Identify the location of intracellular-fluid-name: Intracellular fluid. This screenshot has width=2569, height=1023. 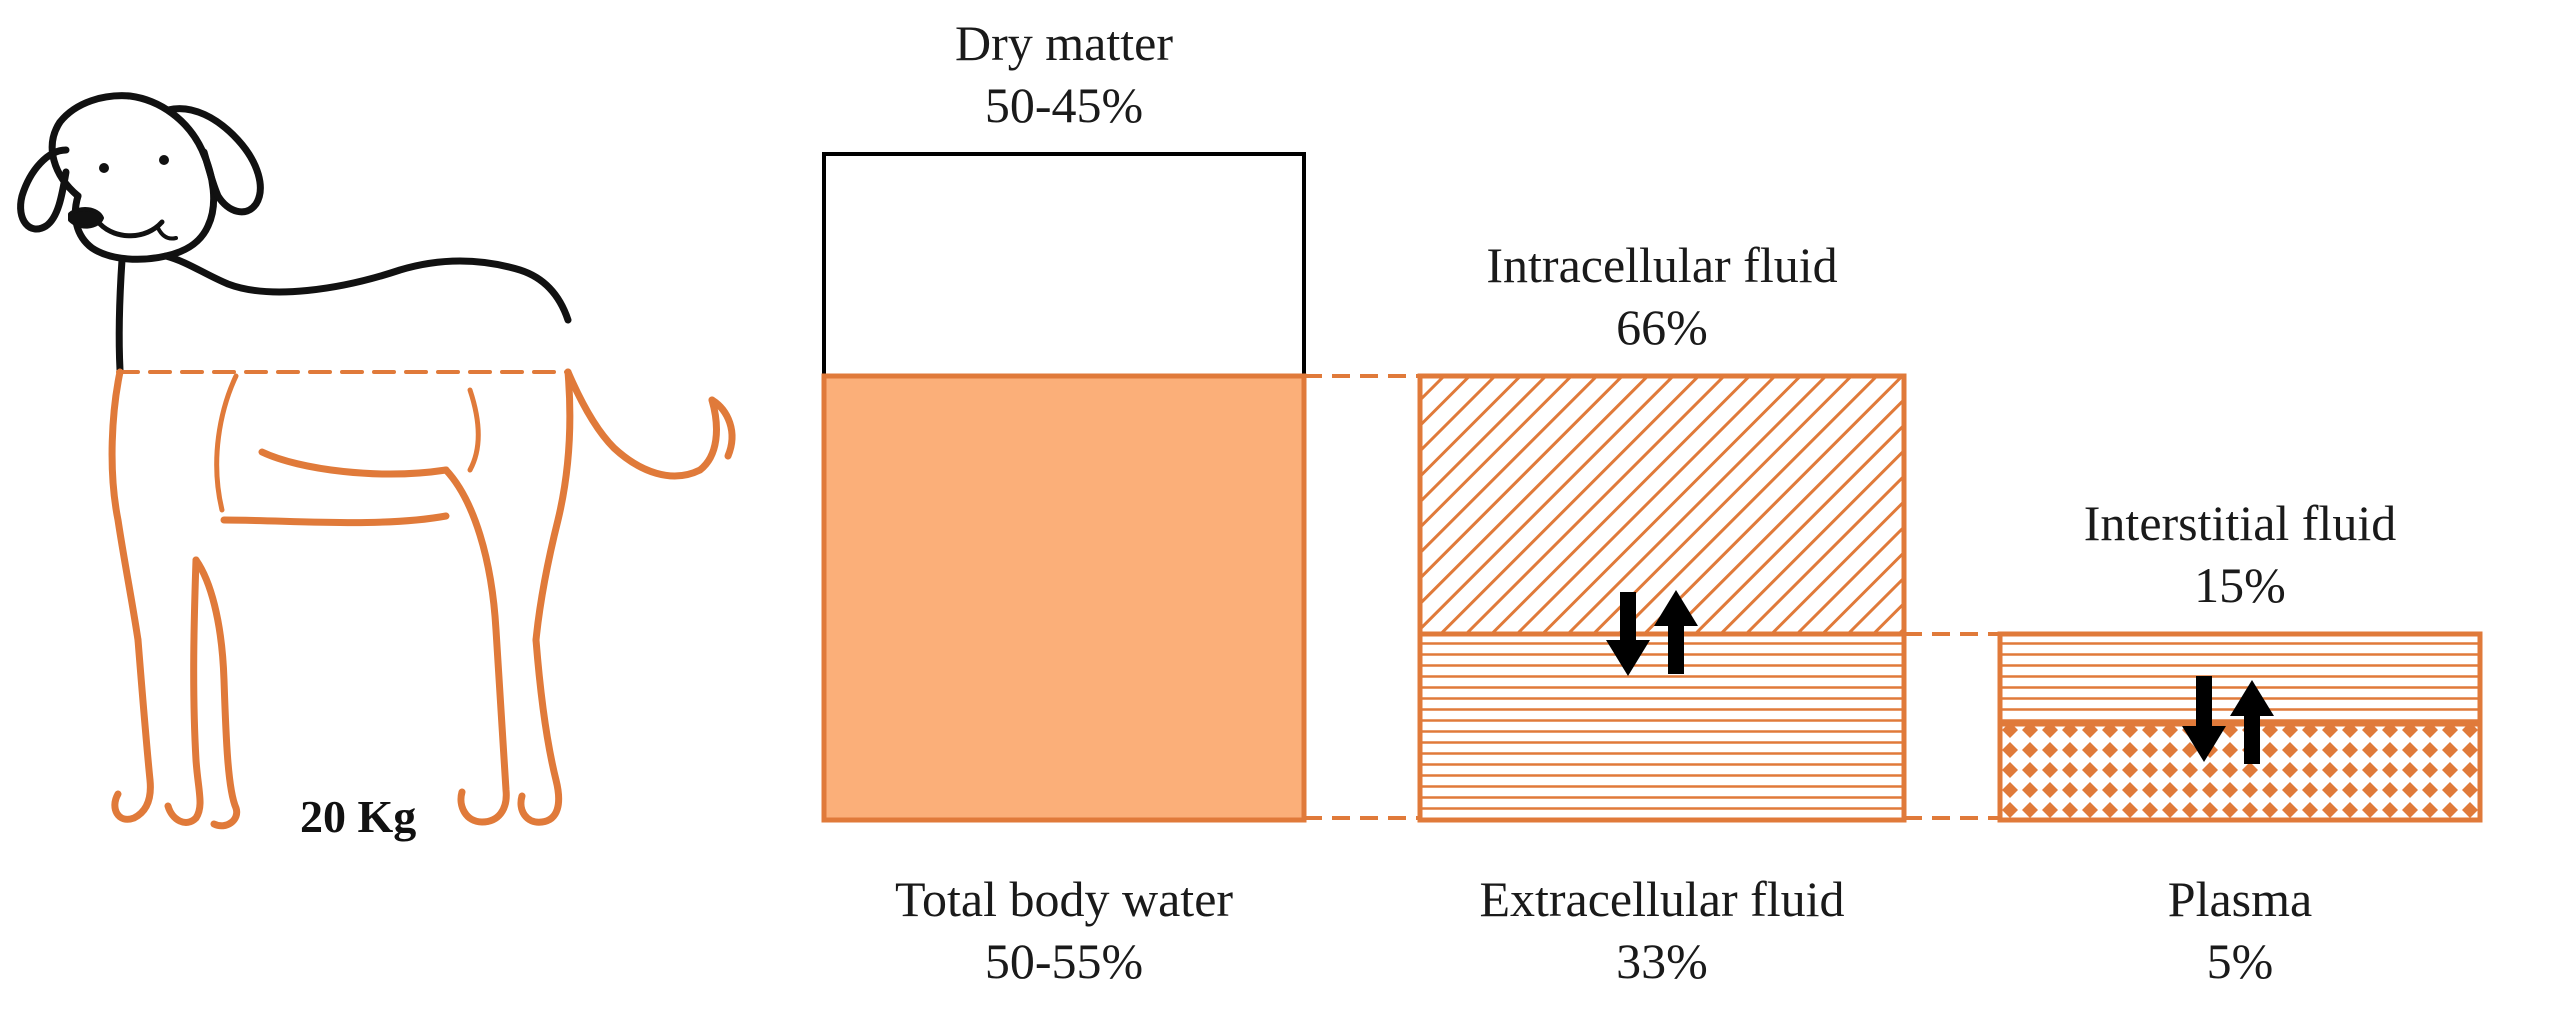
(1662, 265).